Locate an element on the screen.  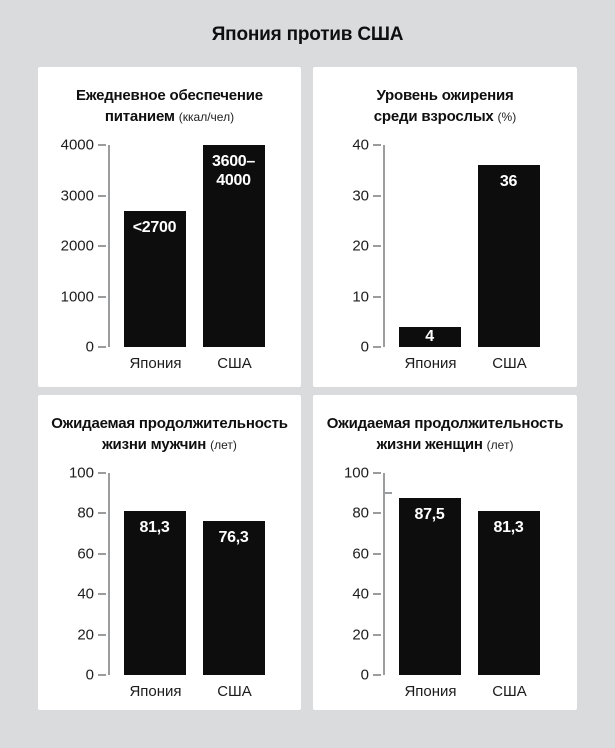
bar-сша: 76,3 is located at coordinates (233, 597).